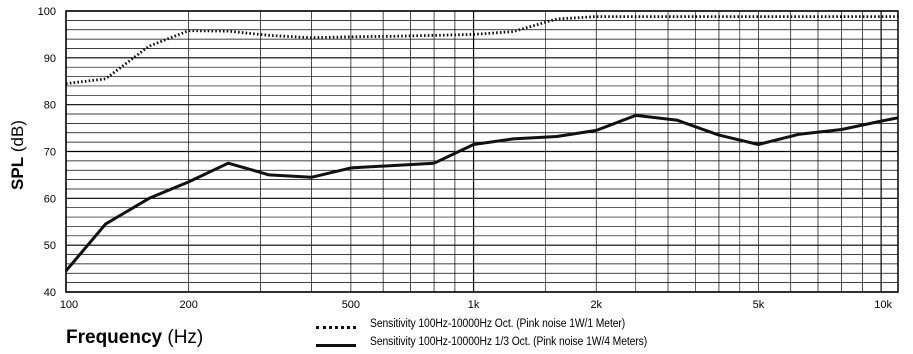  Describe the element at coordinates (50, 59) in the screenshot. I see `y-tick-label: 90` at that location.